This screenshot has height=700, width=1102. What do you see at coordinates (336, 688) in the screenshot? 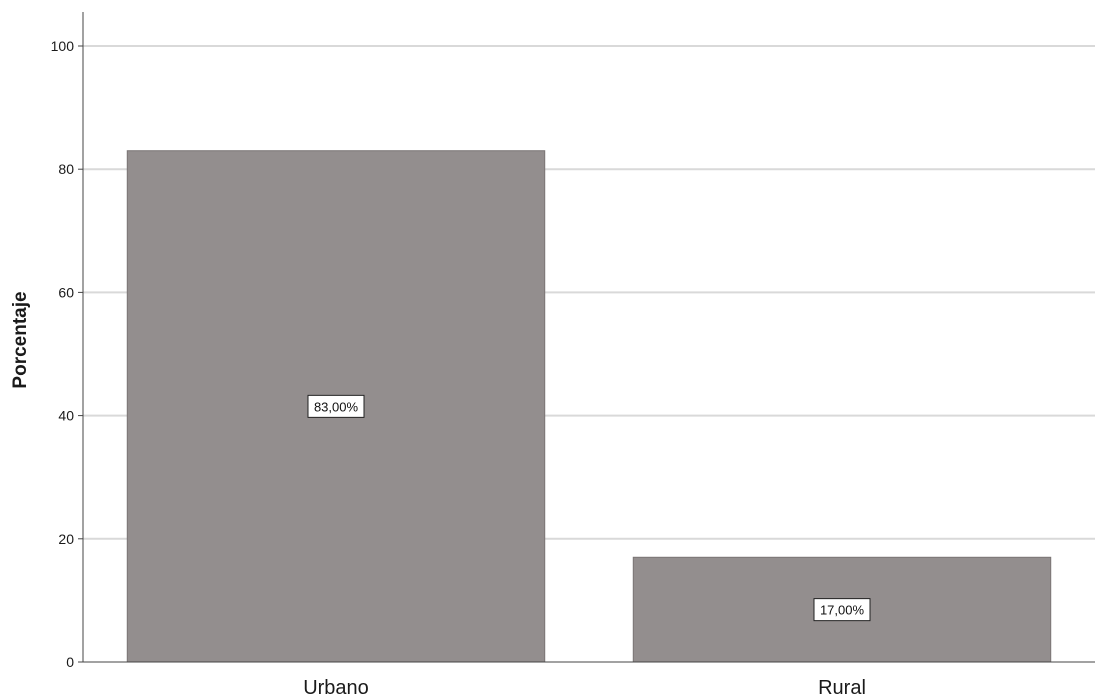
I see `x-category-label: Urbano` at bounding box center [336, 688].